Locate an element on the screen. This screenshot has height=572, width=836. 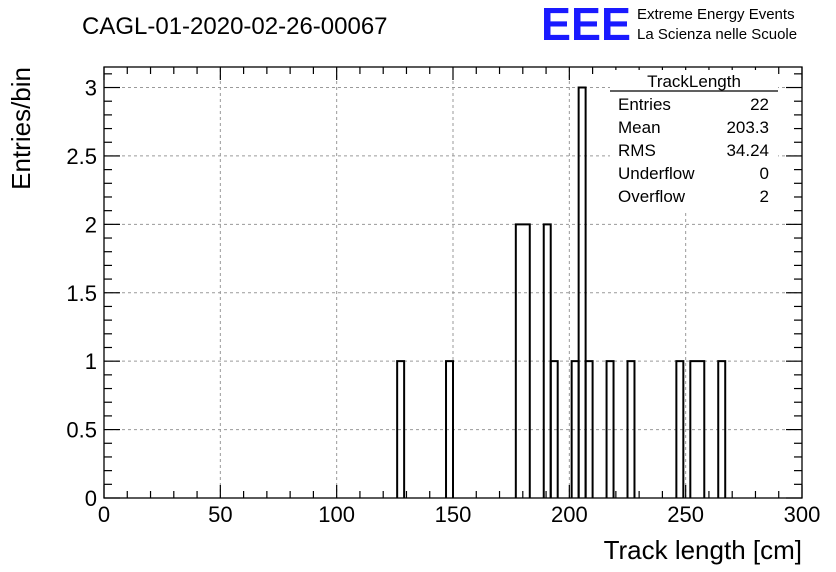
y-tick-label: 0.5 is located at coordinates (81, 430).